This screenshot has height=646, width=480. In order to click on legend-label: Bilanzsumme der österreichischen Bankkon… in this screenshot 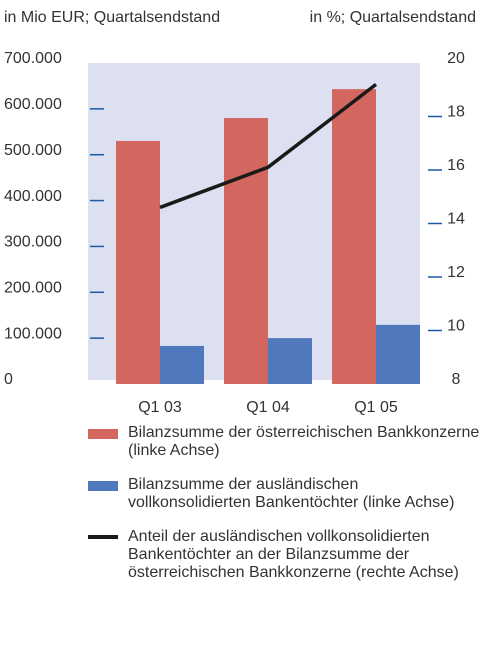, I will do `click(304, 441)`.